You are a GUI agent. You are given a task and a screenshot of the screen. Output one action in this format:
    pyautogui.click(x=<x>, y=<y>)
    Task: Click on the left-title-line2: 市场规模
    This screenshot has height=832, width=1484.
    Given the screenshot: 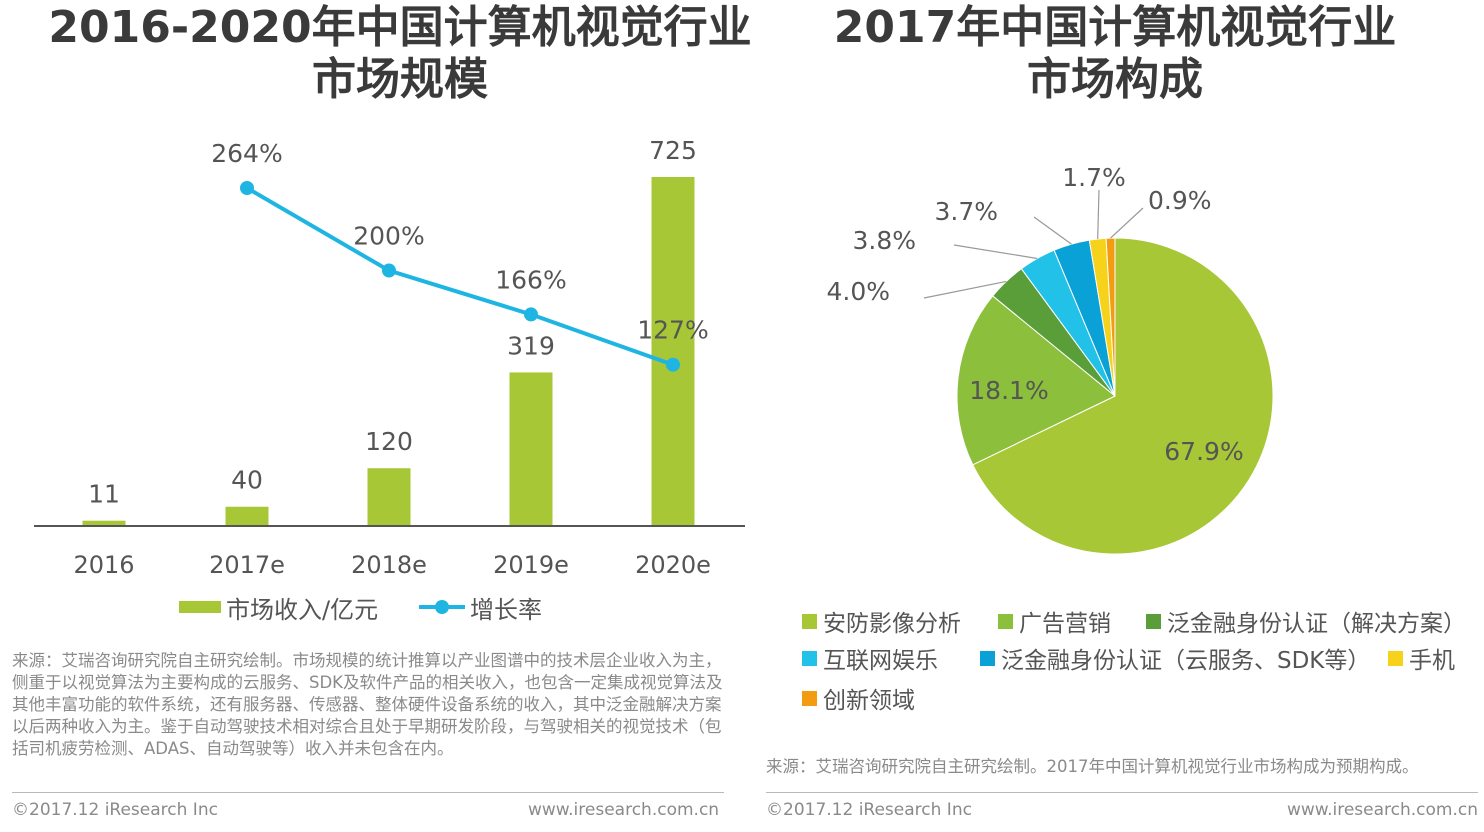 What is the action you would take?
    pyautogui.click(x=400, y=79)
    